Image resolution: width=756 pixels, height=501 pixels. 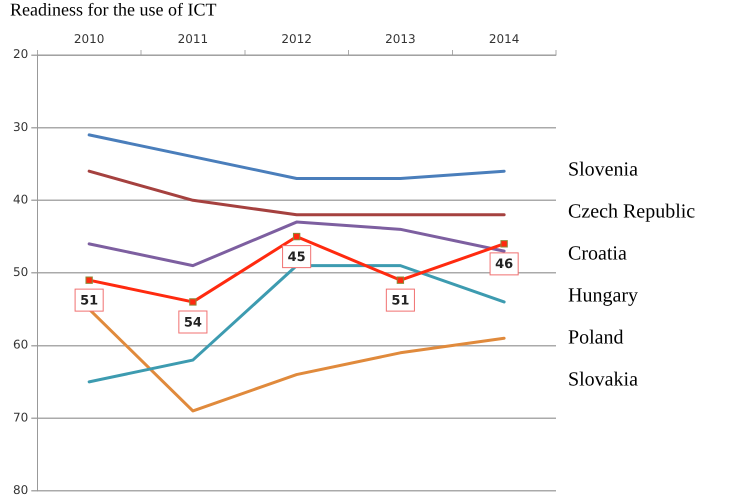 What do you see at coordinates (193, 39) in the screenshot?
I see `x-tick-label: 2011` at bounding box center [193, 39].